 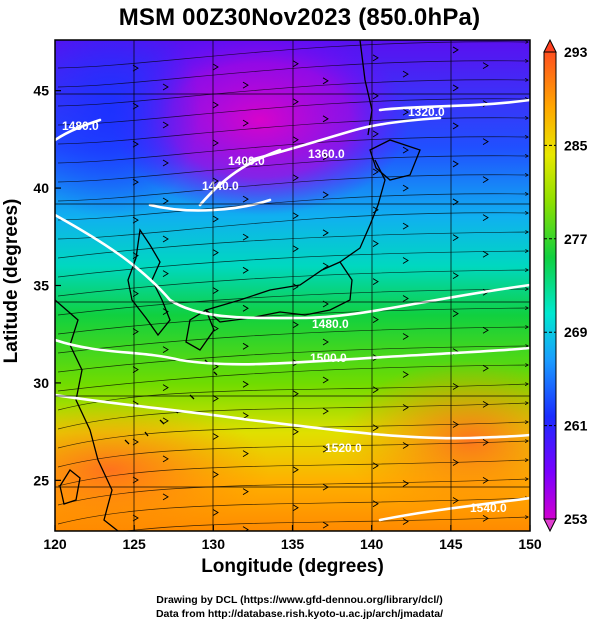 I want to click on colorbar-tick-label: 269, so click(x=576, y=332).